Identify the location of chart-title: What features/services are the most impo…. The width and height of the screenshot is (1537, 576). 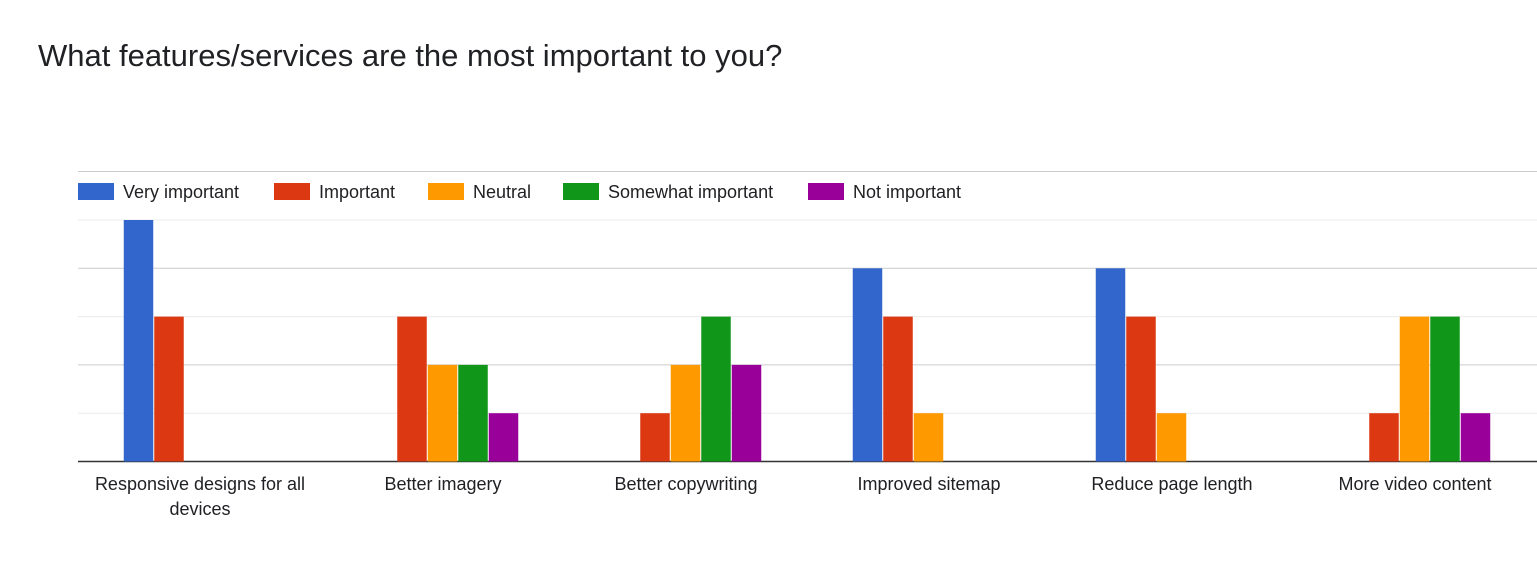
(410, 55).